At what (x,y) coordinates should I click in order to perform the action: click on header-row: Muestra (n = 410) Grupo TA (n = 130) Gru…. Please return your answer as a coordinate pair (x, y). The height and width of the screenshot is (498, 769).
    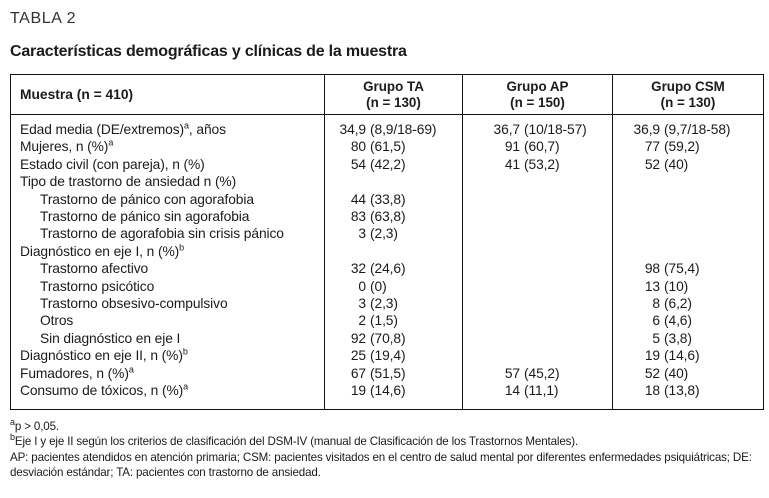
    Looking at the image, I should click on (387, 94).